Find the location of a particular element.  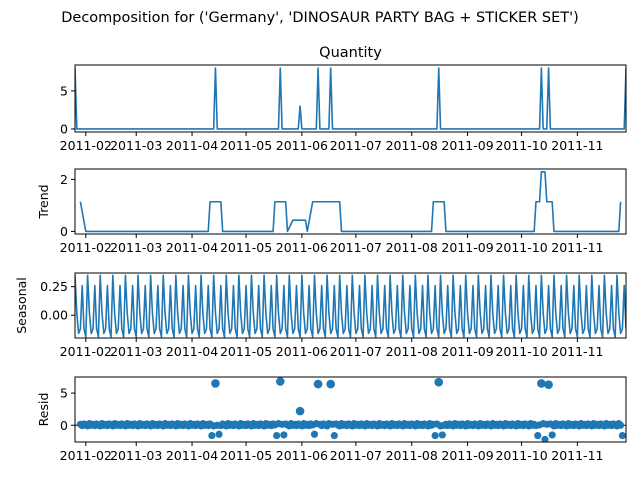

trend-series-line is located at coordinates (350, 202).